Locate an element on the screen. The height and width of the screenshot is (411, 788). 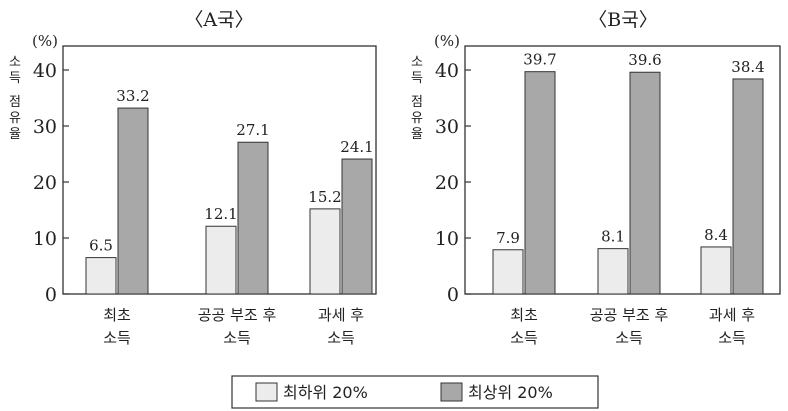
data-label: 15.2 is located at coordinates (324, 197).